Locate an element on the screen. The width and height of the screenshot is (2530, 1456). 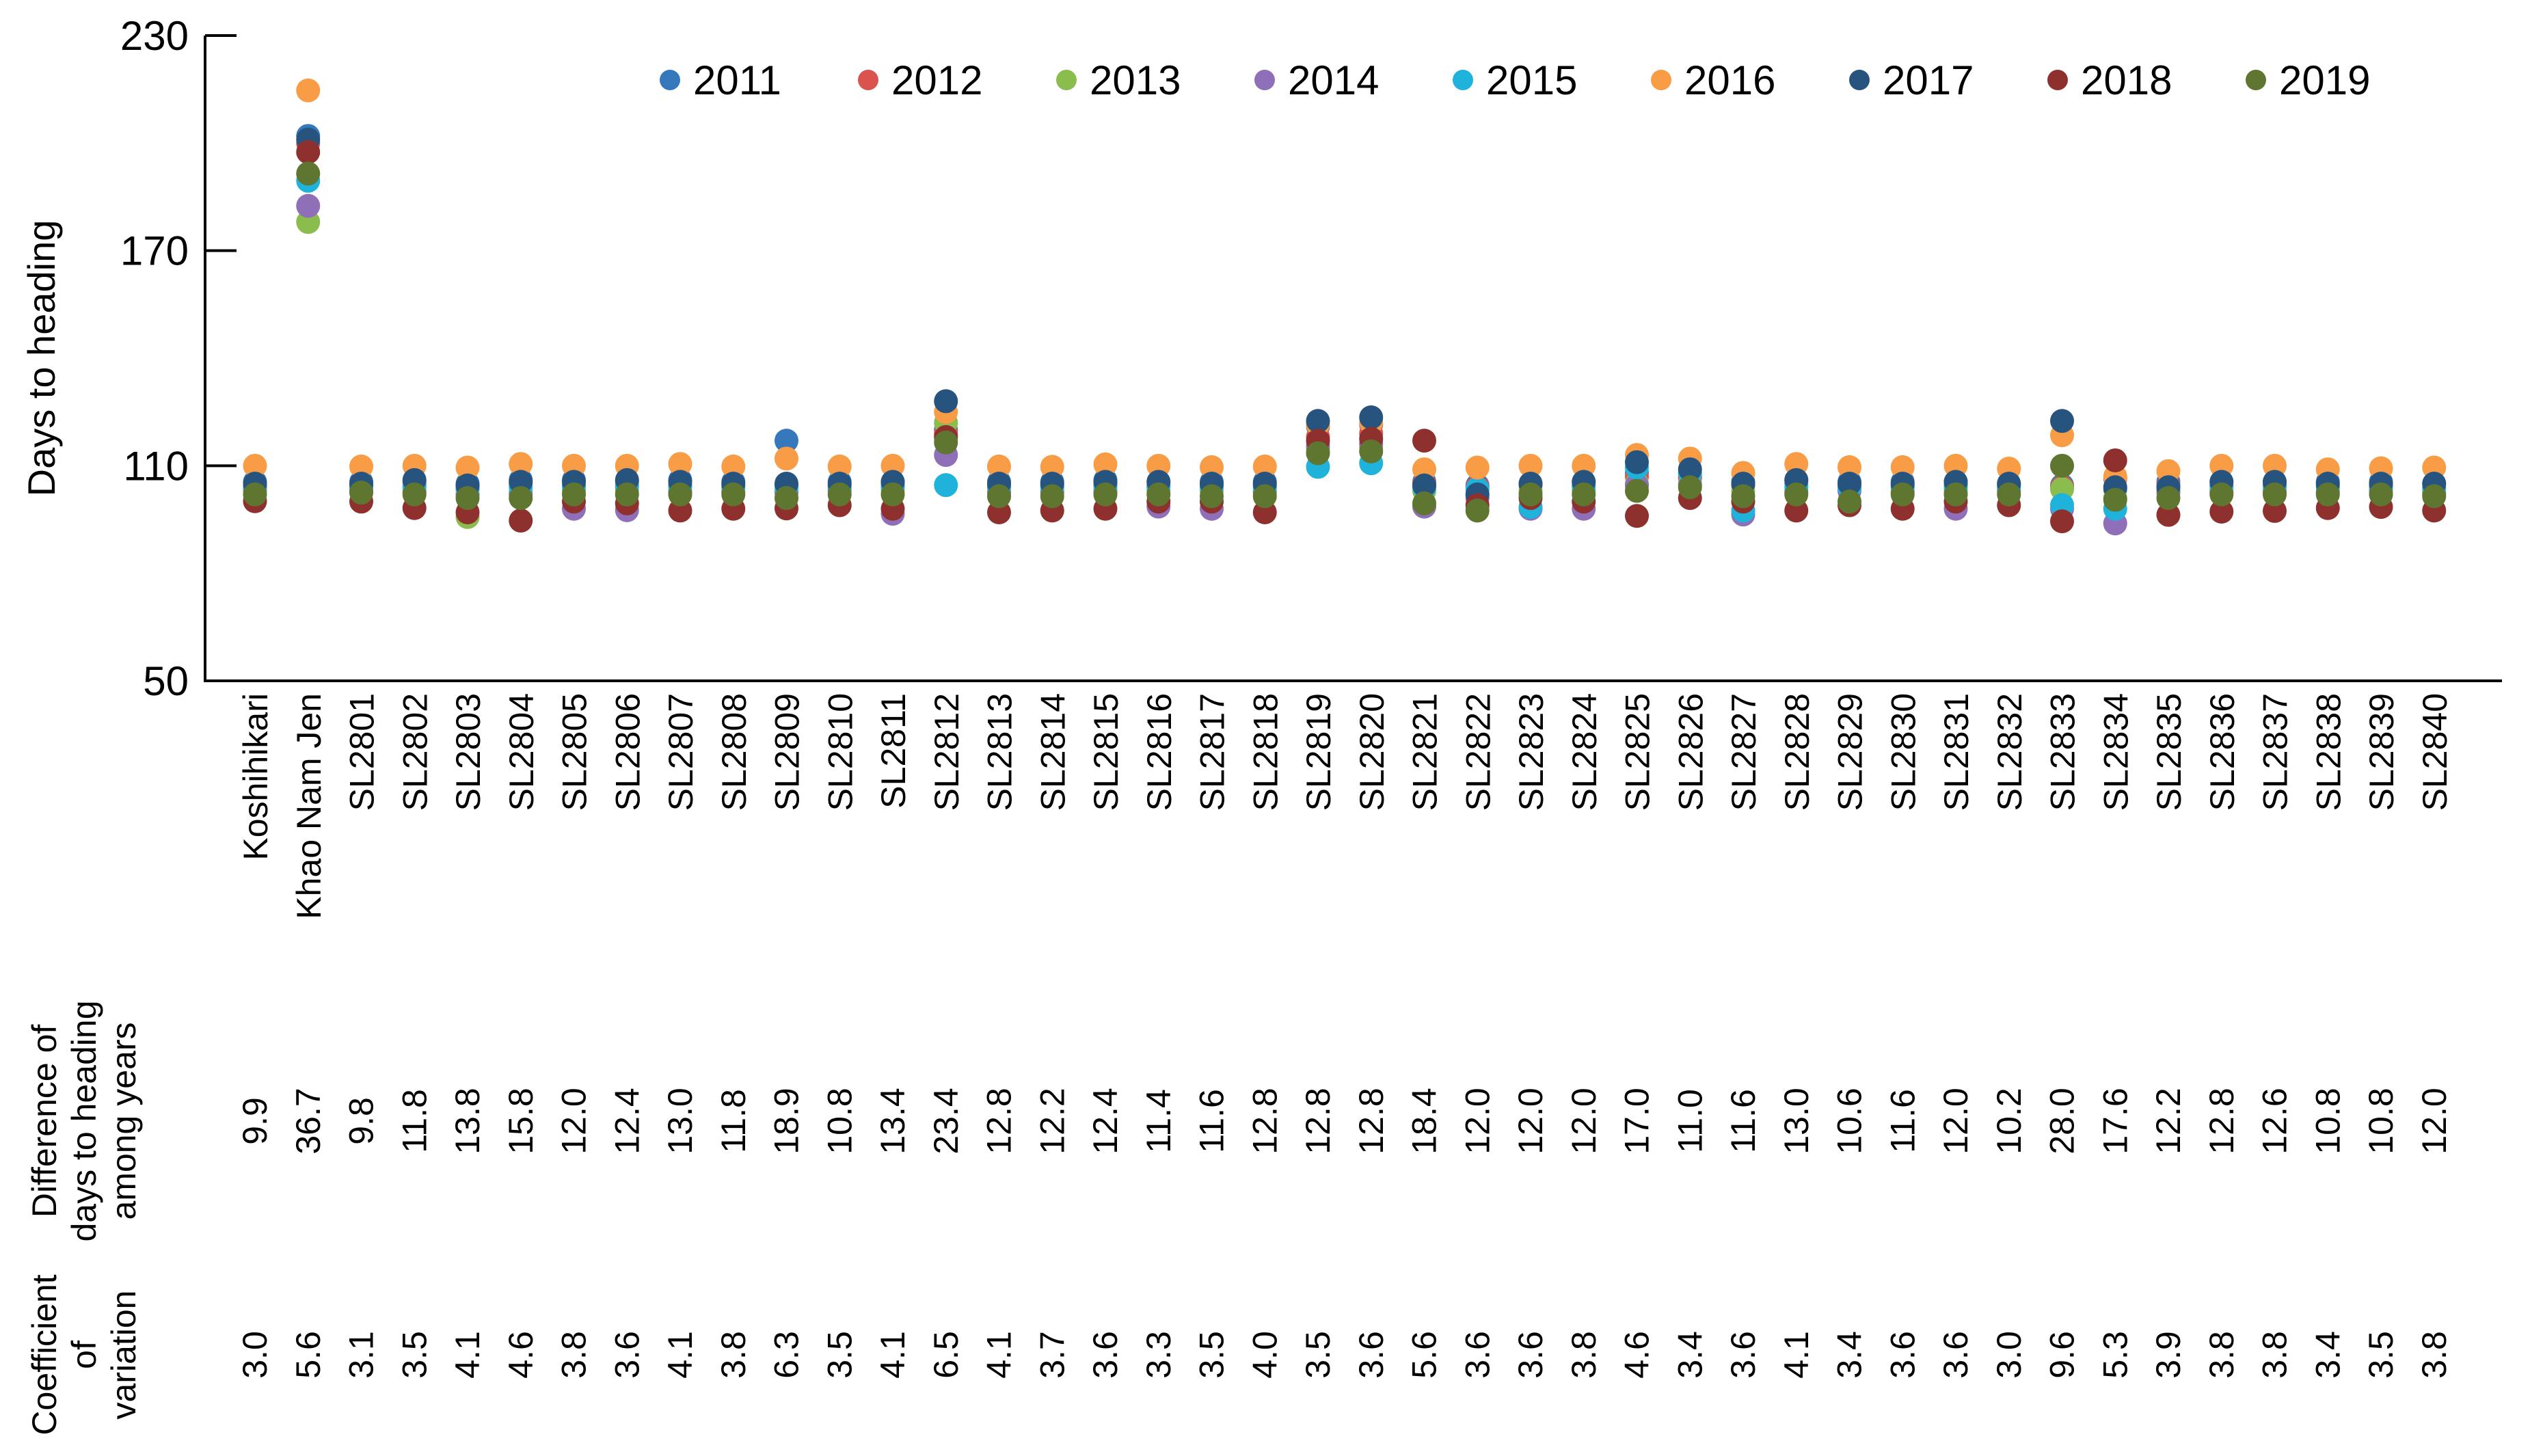
point-SL2825-2018 is located at coordinates (1637, 516).